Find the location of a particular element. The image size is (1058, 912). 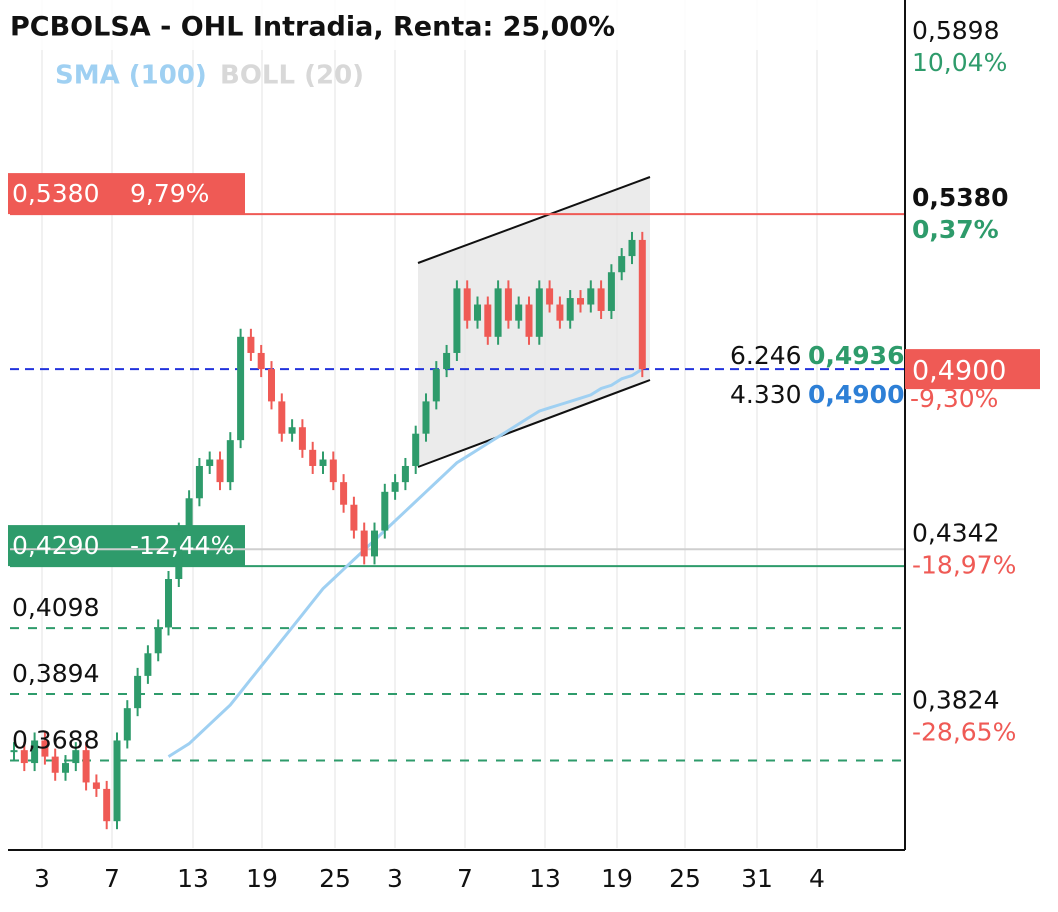

level-label: 0,3894 is located at coordinates (55, 673).